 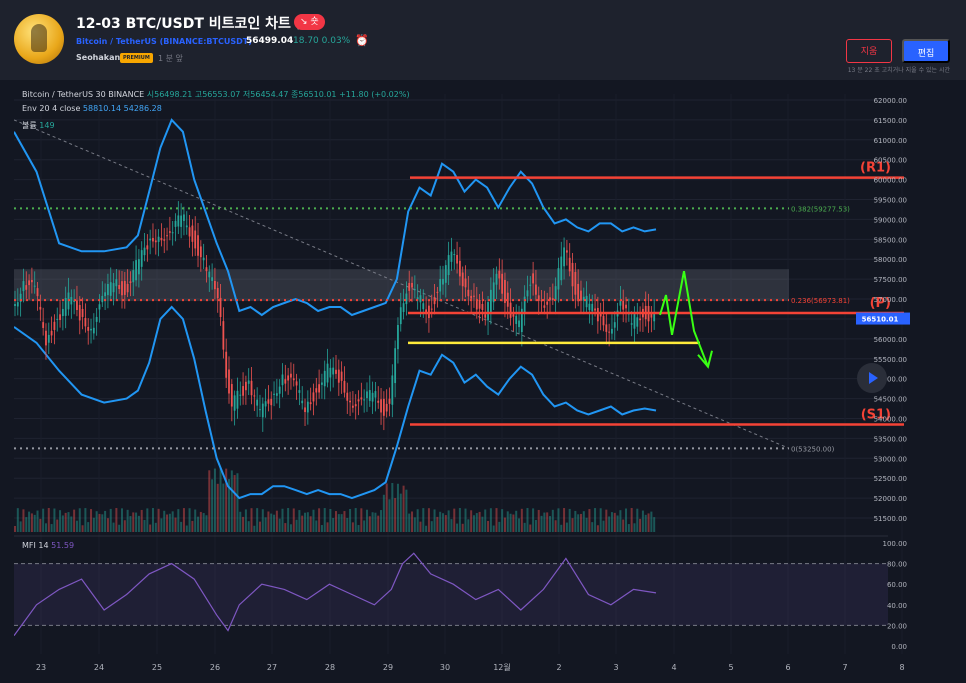 What do you see at coordinates (100, 57) in the screenshot?
I see `author-name: Seohakant` at bounding box center [100, 57].